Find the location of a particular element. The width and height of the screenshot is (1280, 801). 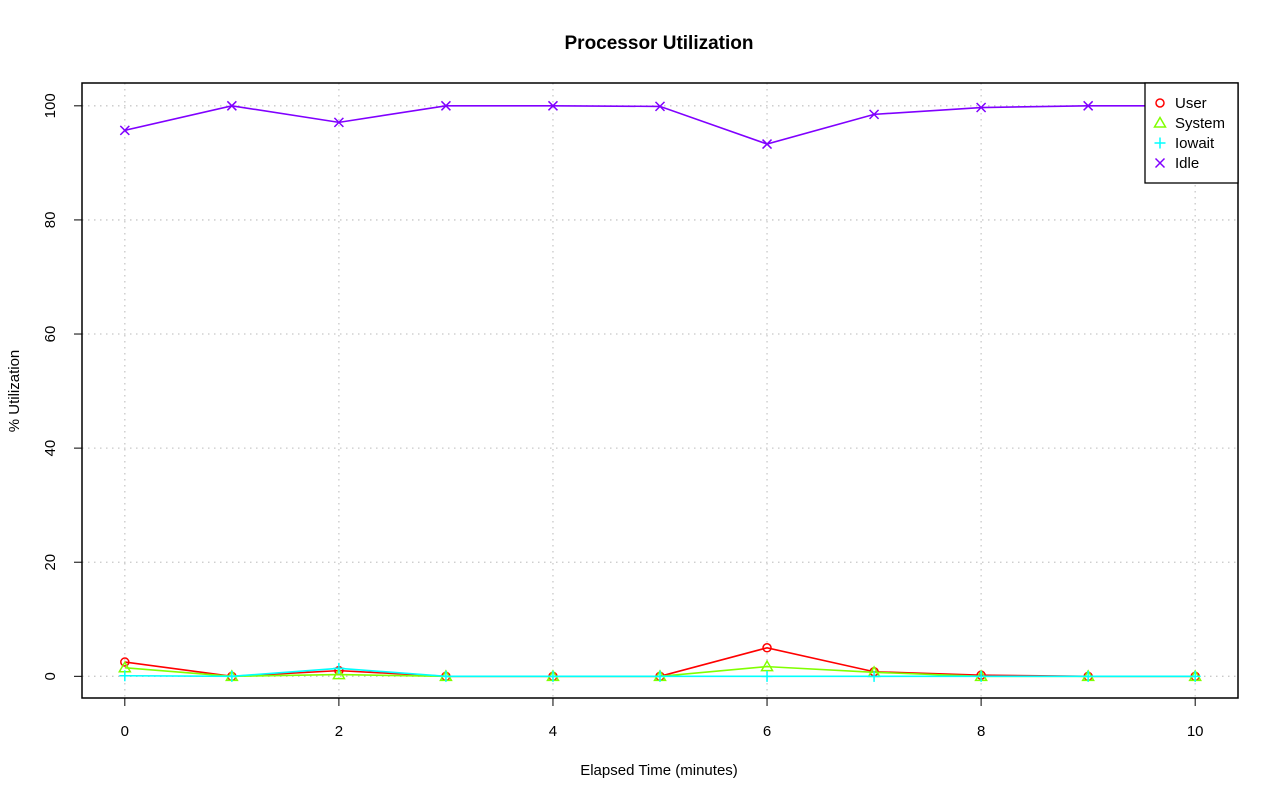

y-tick-label: 100 is located at coordinates (50, 105).